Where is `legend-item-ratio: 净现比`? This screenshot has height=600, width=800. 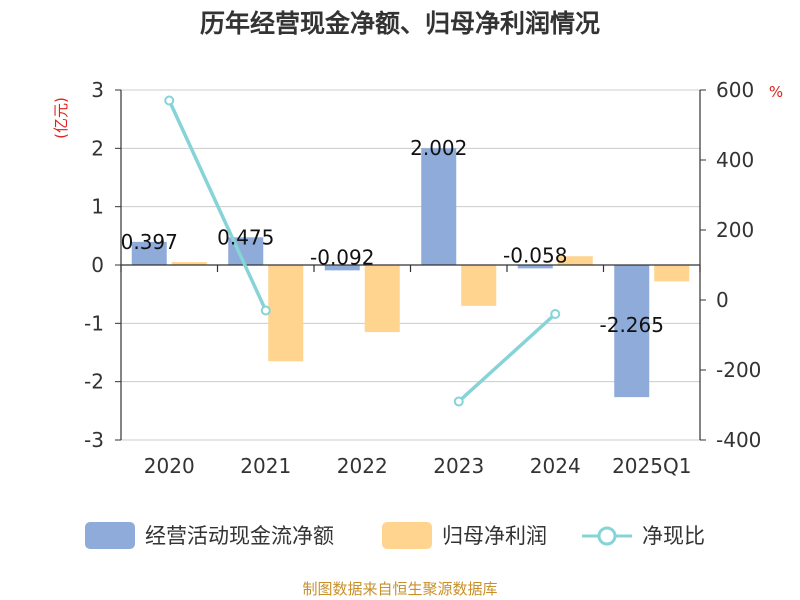
legend-item-ratio: 净现比 is located at coordinates (643, 536).